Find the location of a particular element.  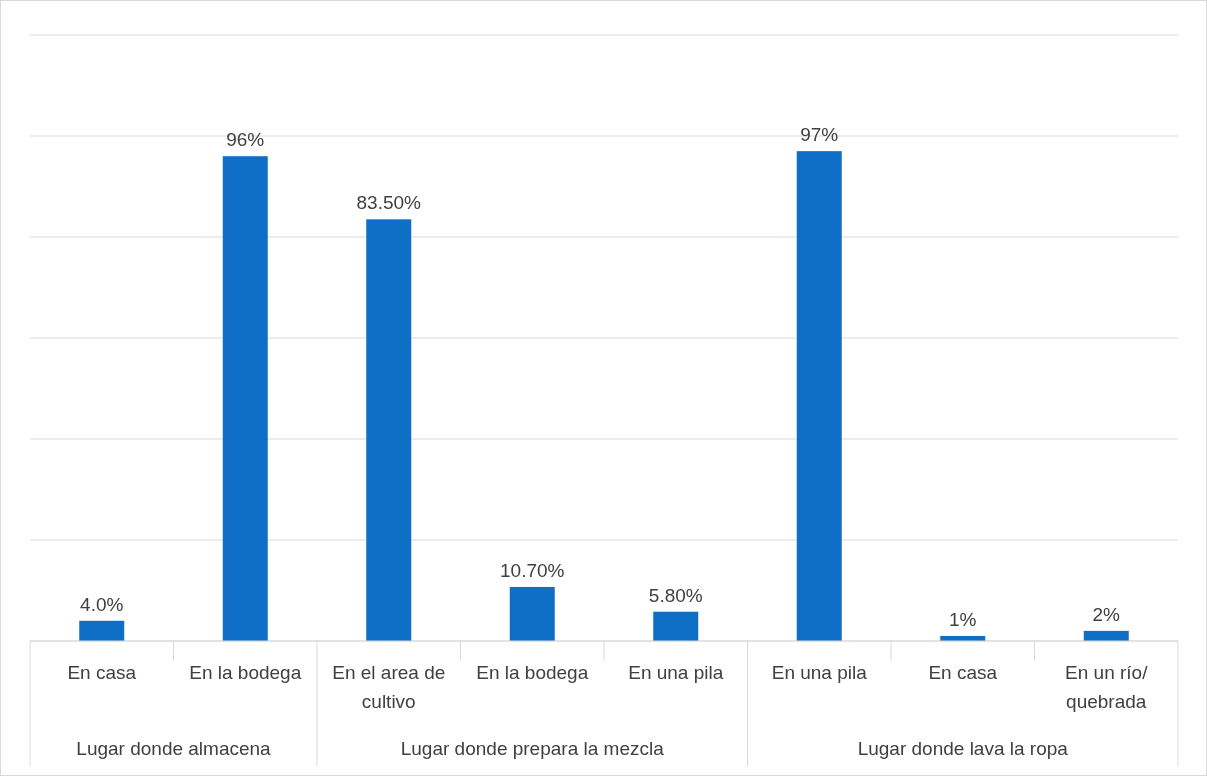

data-label: 97% is located at coordinates (819, 135).